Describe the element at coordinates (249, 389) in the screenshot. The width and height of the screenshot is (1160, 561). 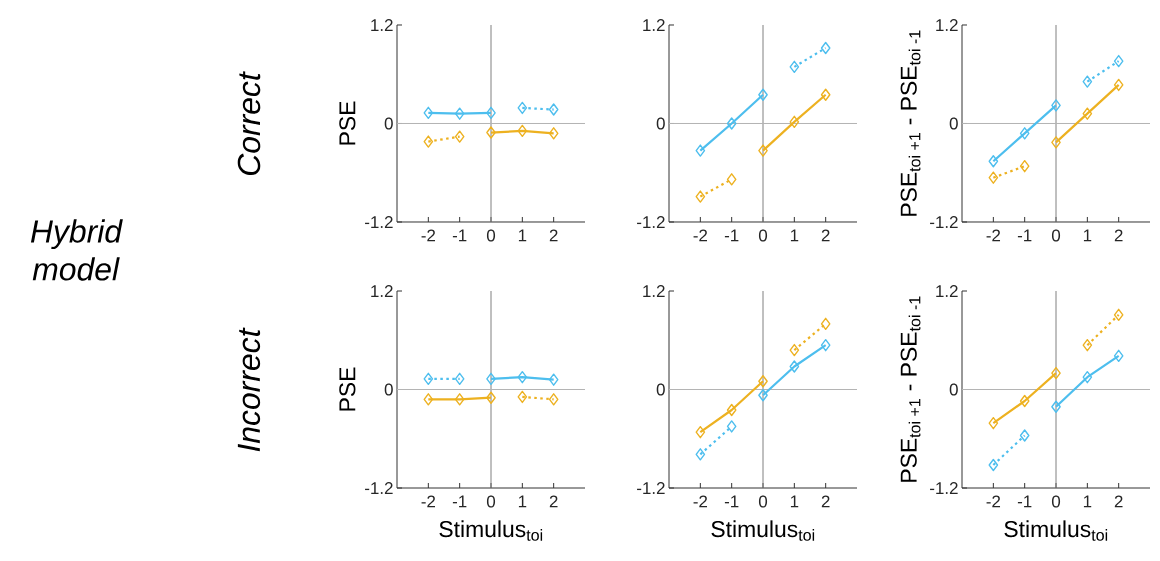
I see `text: Incorrect` at that location.